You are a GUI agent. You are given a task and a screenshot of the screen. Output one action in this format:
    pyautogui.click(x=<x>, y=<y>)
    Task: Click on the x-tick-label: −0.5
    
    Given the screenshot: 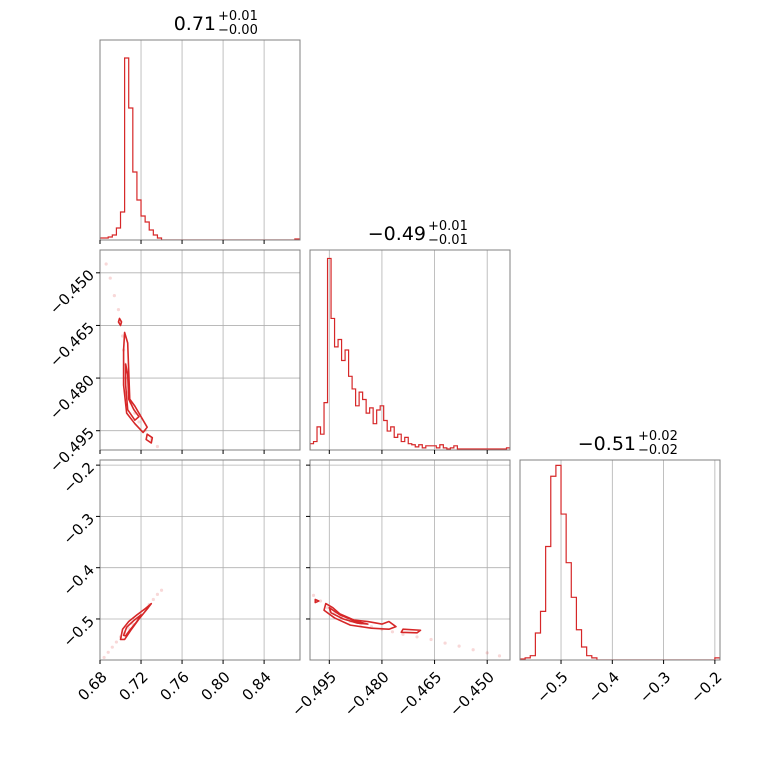 What is the action you would take?
    pyautogui.click(x=552, y=687)
    